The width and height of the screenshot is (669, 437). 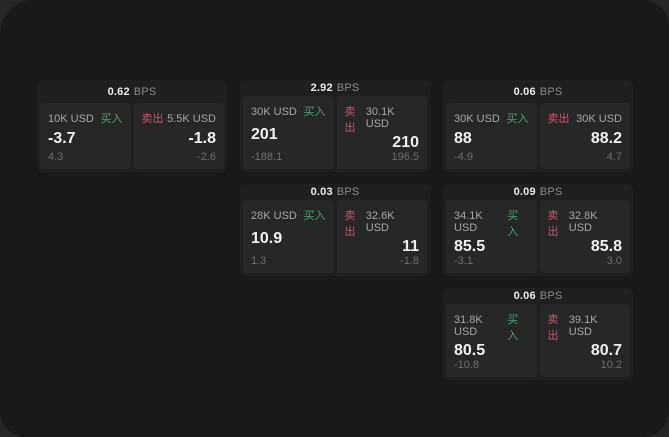 What do you see at coordinates (467, 365) in the screenshot?
I see `buy-delta: -10.8` at bounding box center [467, 365].